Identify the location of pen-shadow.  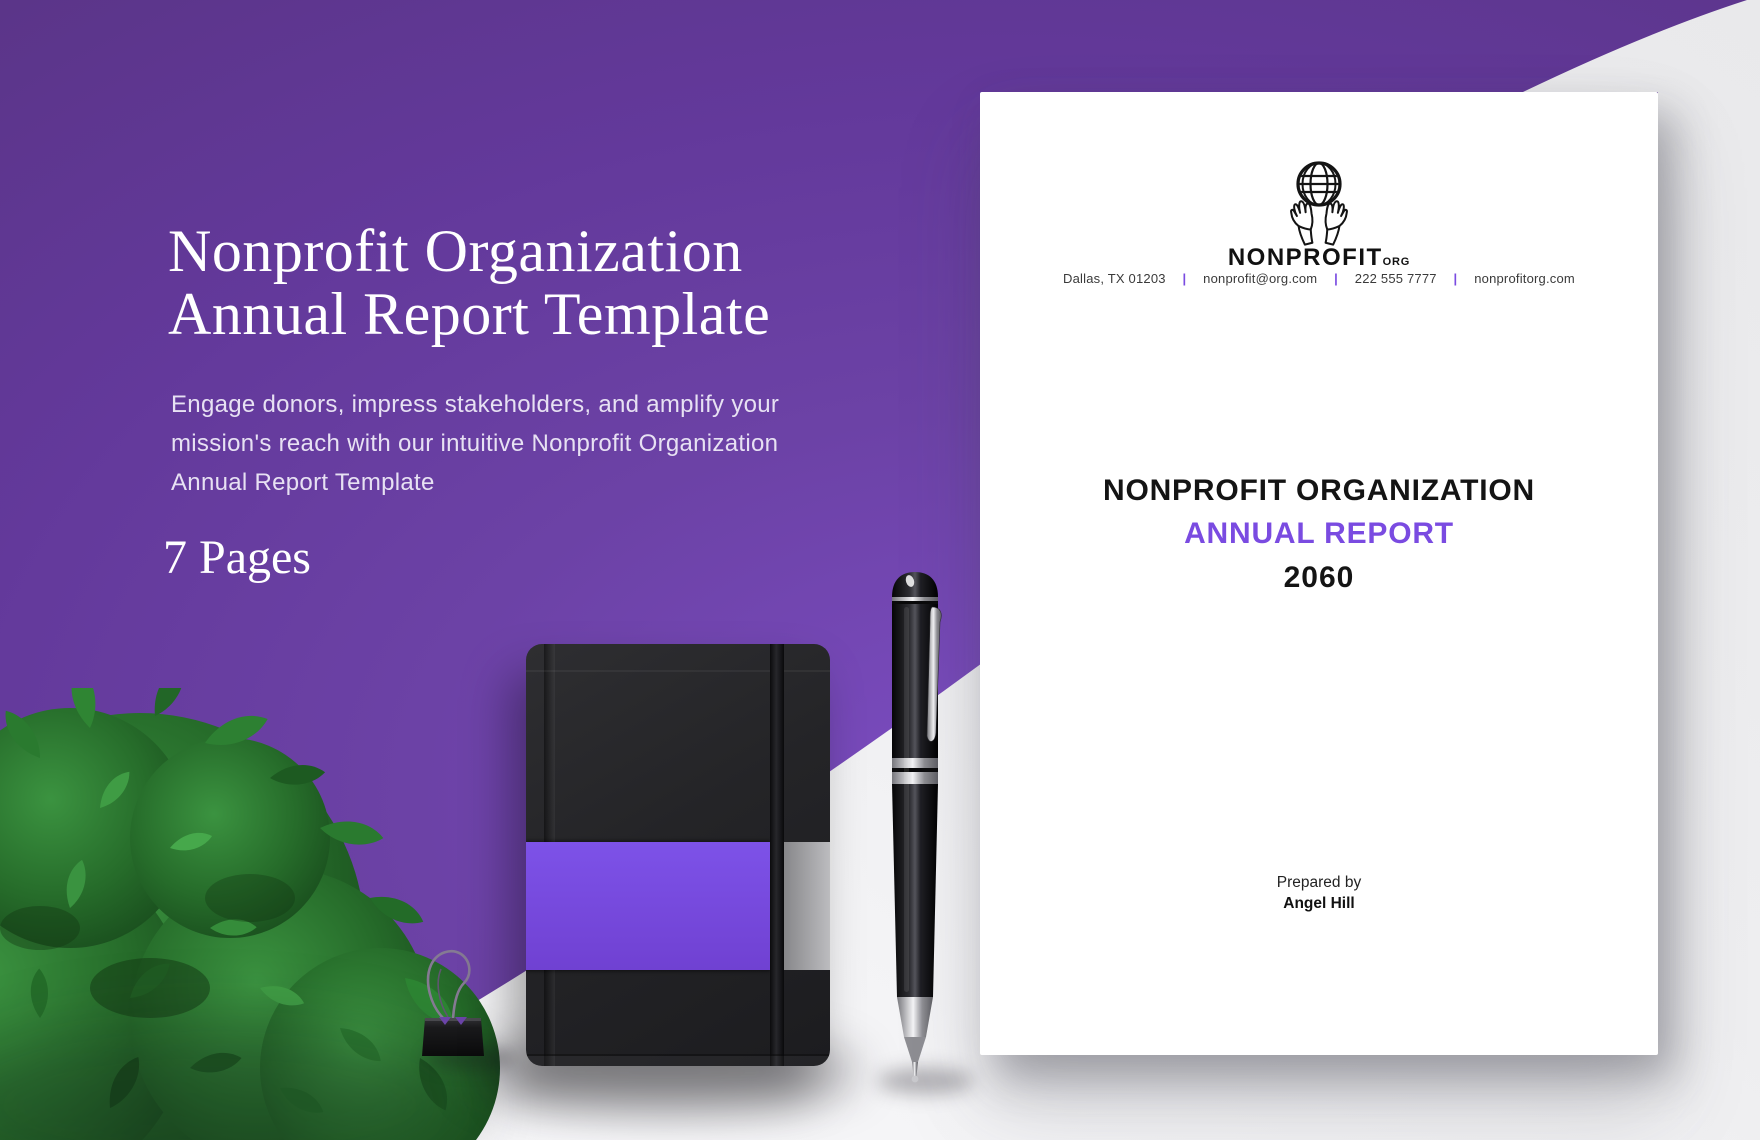
(925, 1081).